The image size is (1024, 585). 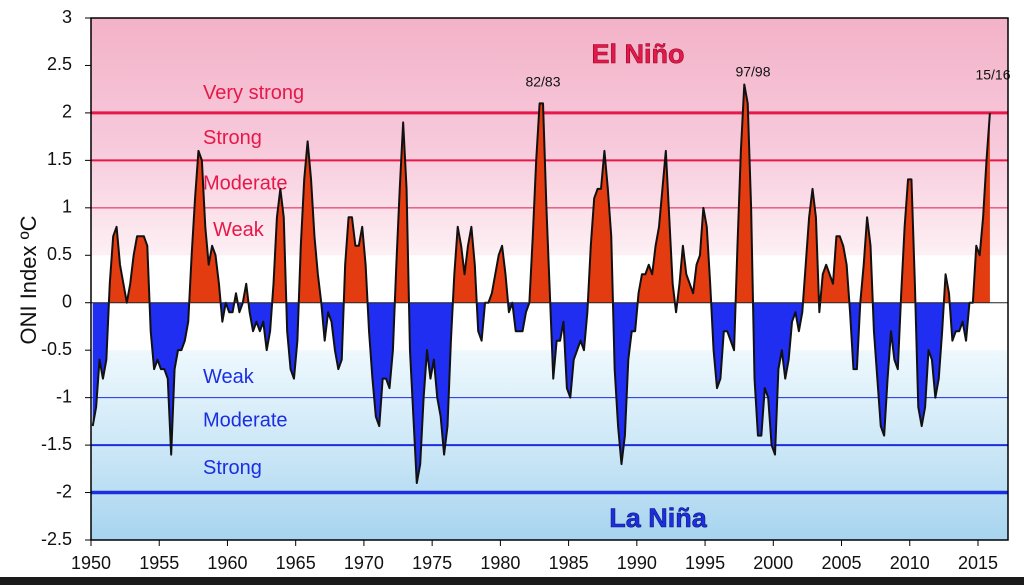 I want to click on x-tick-label: 1980, so click(x=500, y=563).